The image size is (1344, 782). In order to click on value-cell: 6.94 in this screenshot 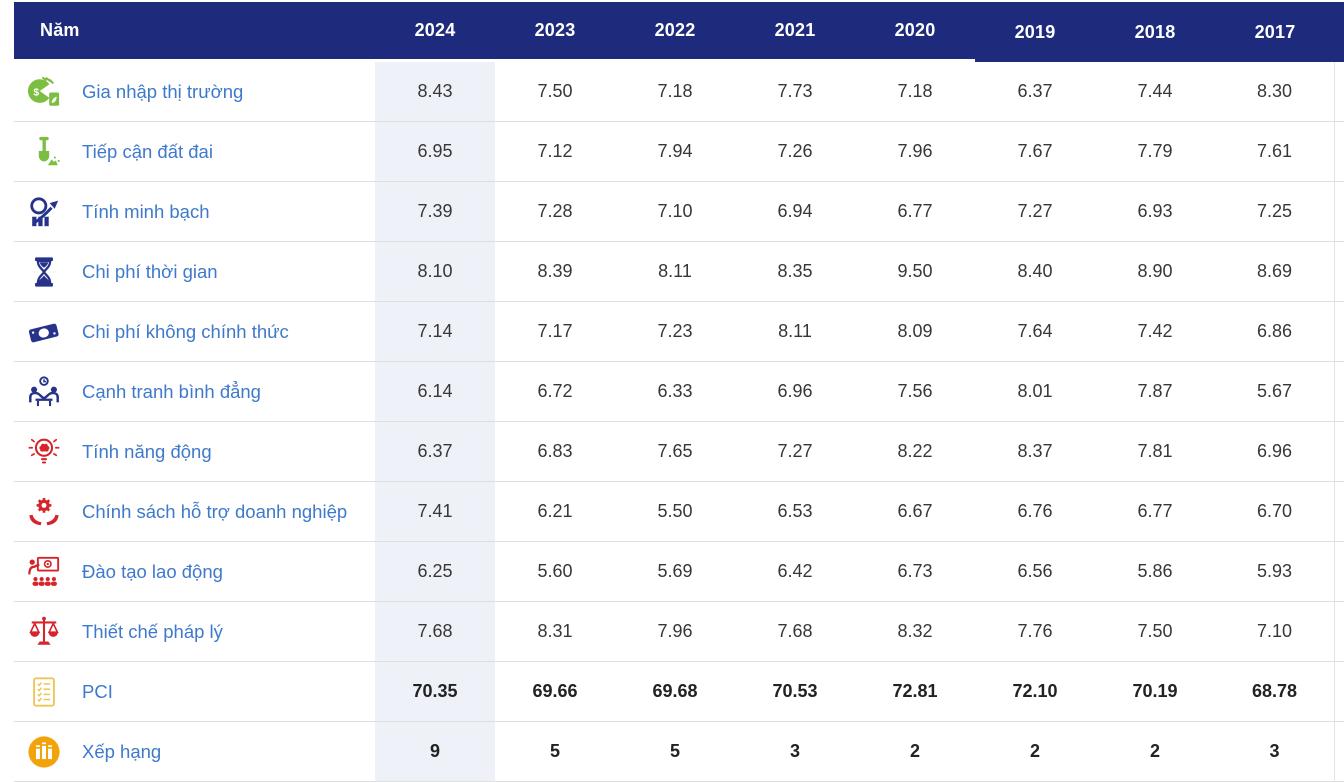, I will do `click(795, 211)`.